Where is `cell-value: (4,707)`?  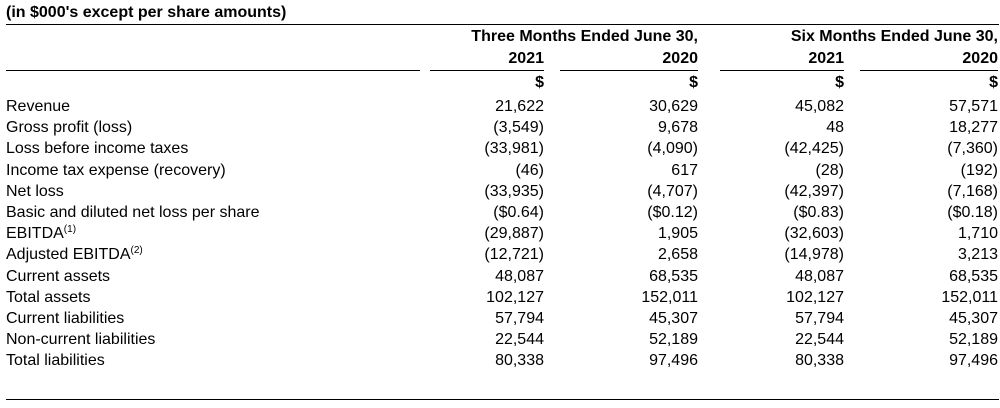
cell-value: (4,707) is located at coordinates (672, 191).